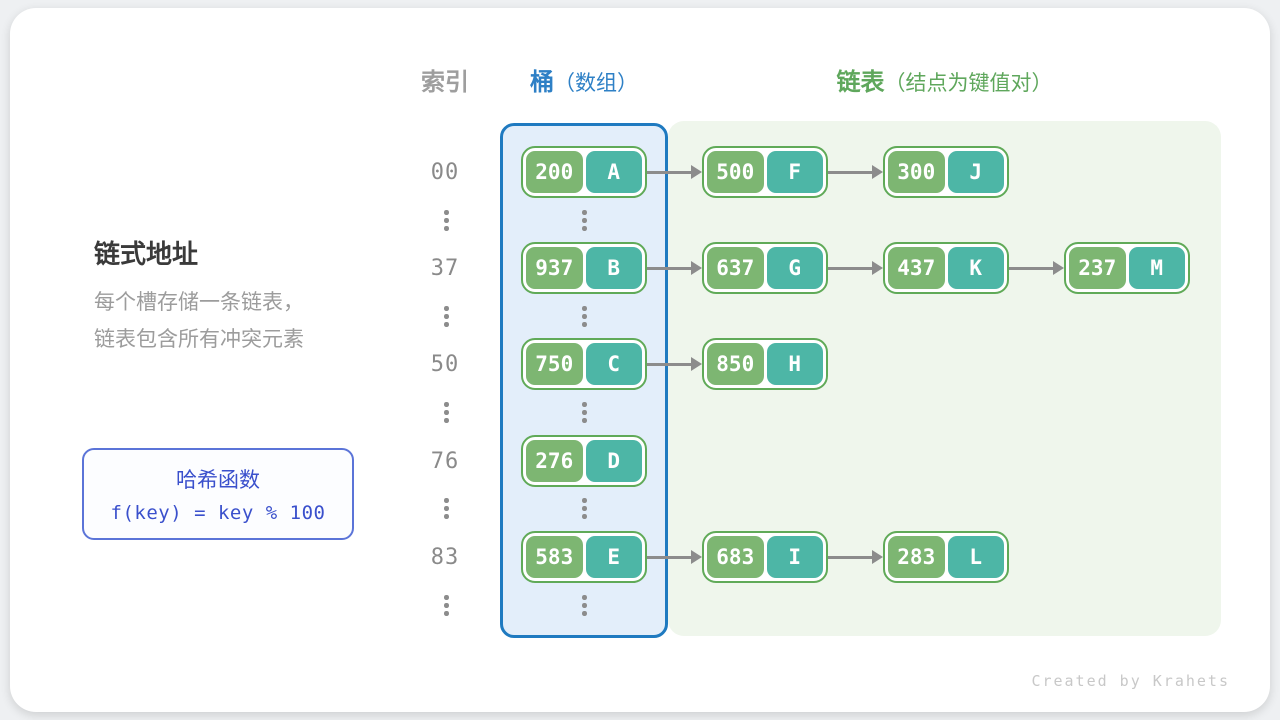 This screenshot has height=720, width=1280. Describe the element at coordinates (613, 172) in the screenshot. I see `node-value: A` at that location.